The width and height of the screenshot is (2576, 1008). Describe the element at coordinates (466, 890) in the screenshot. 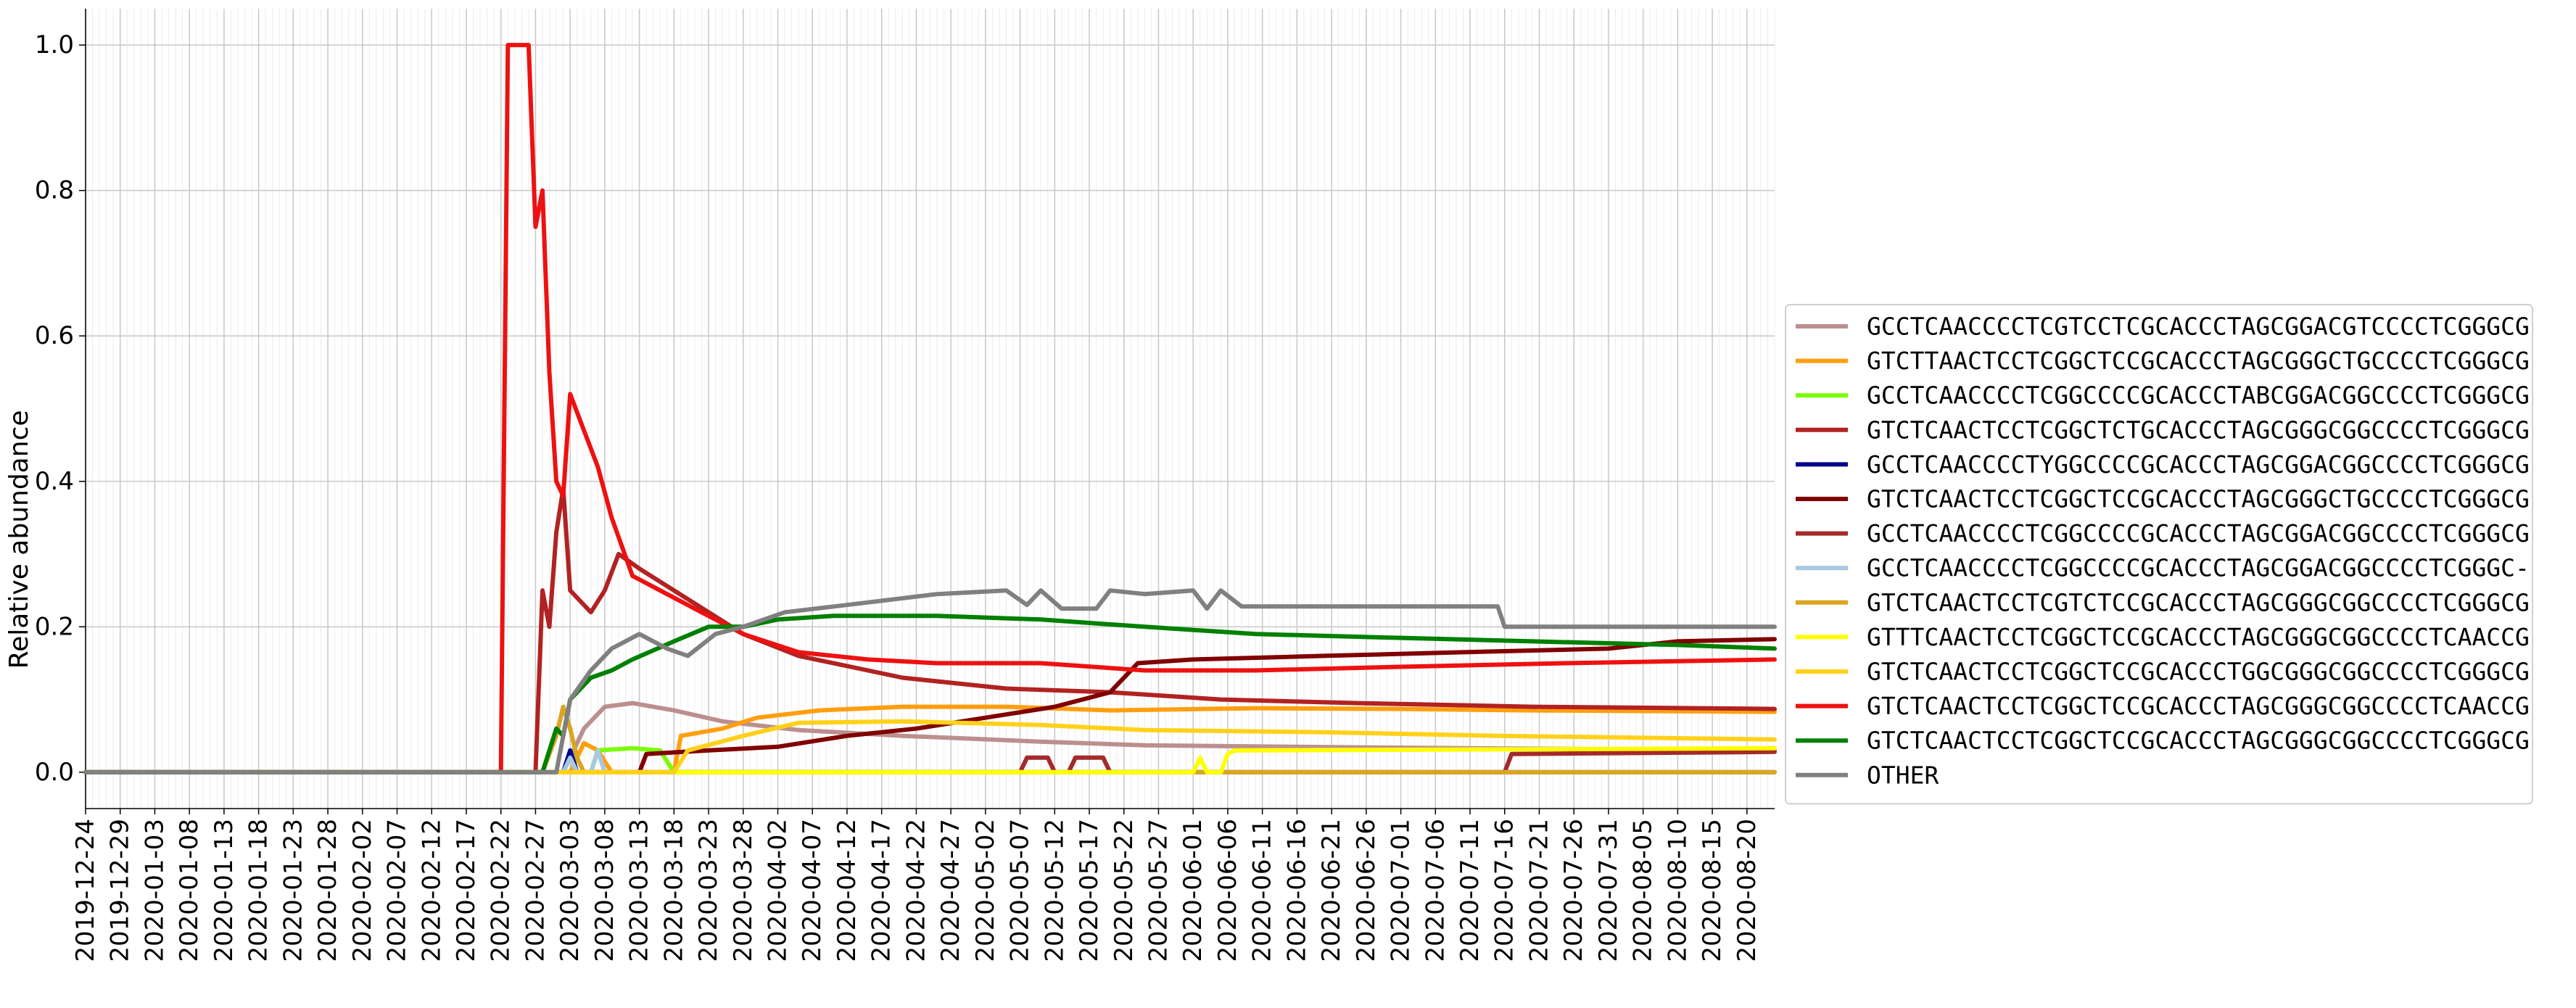

I see `x-tick-label: 2020-02-17` at that location.